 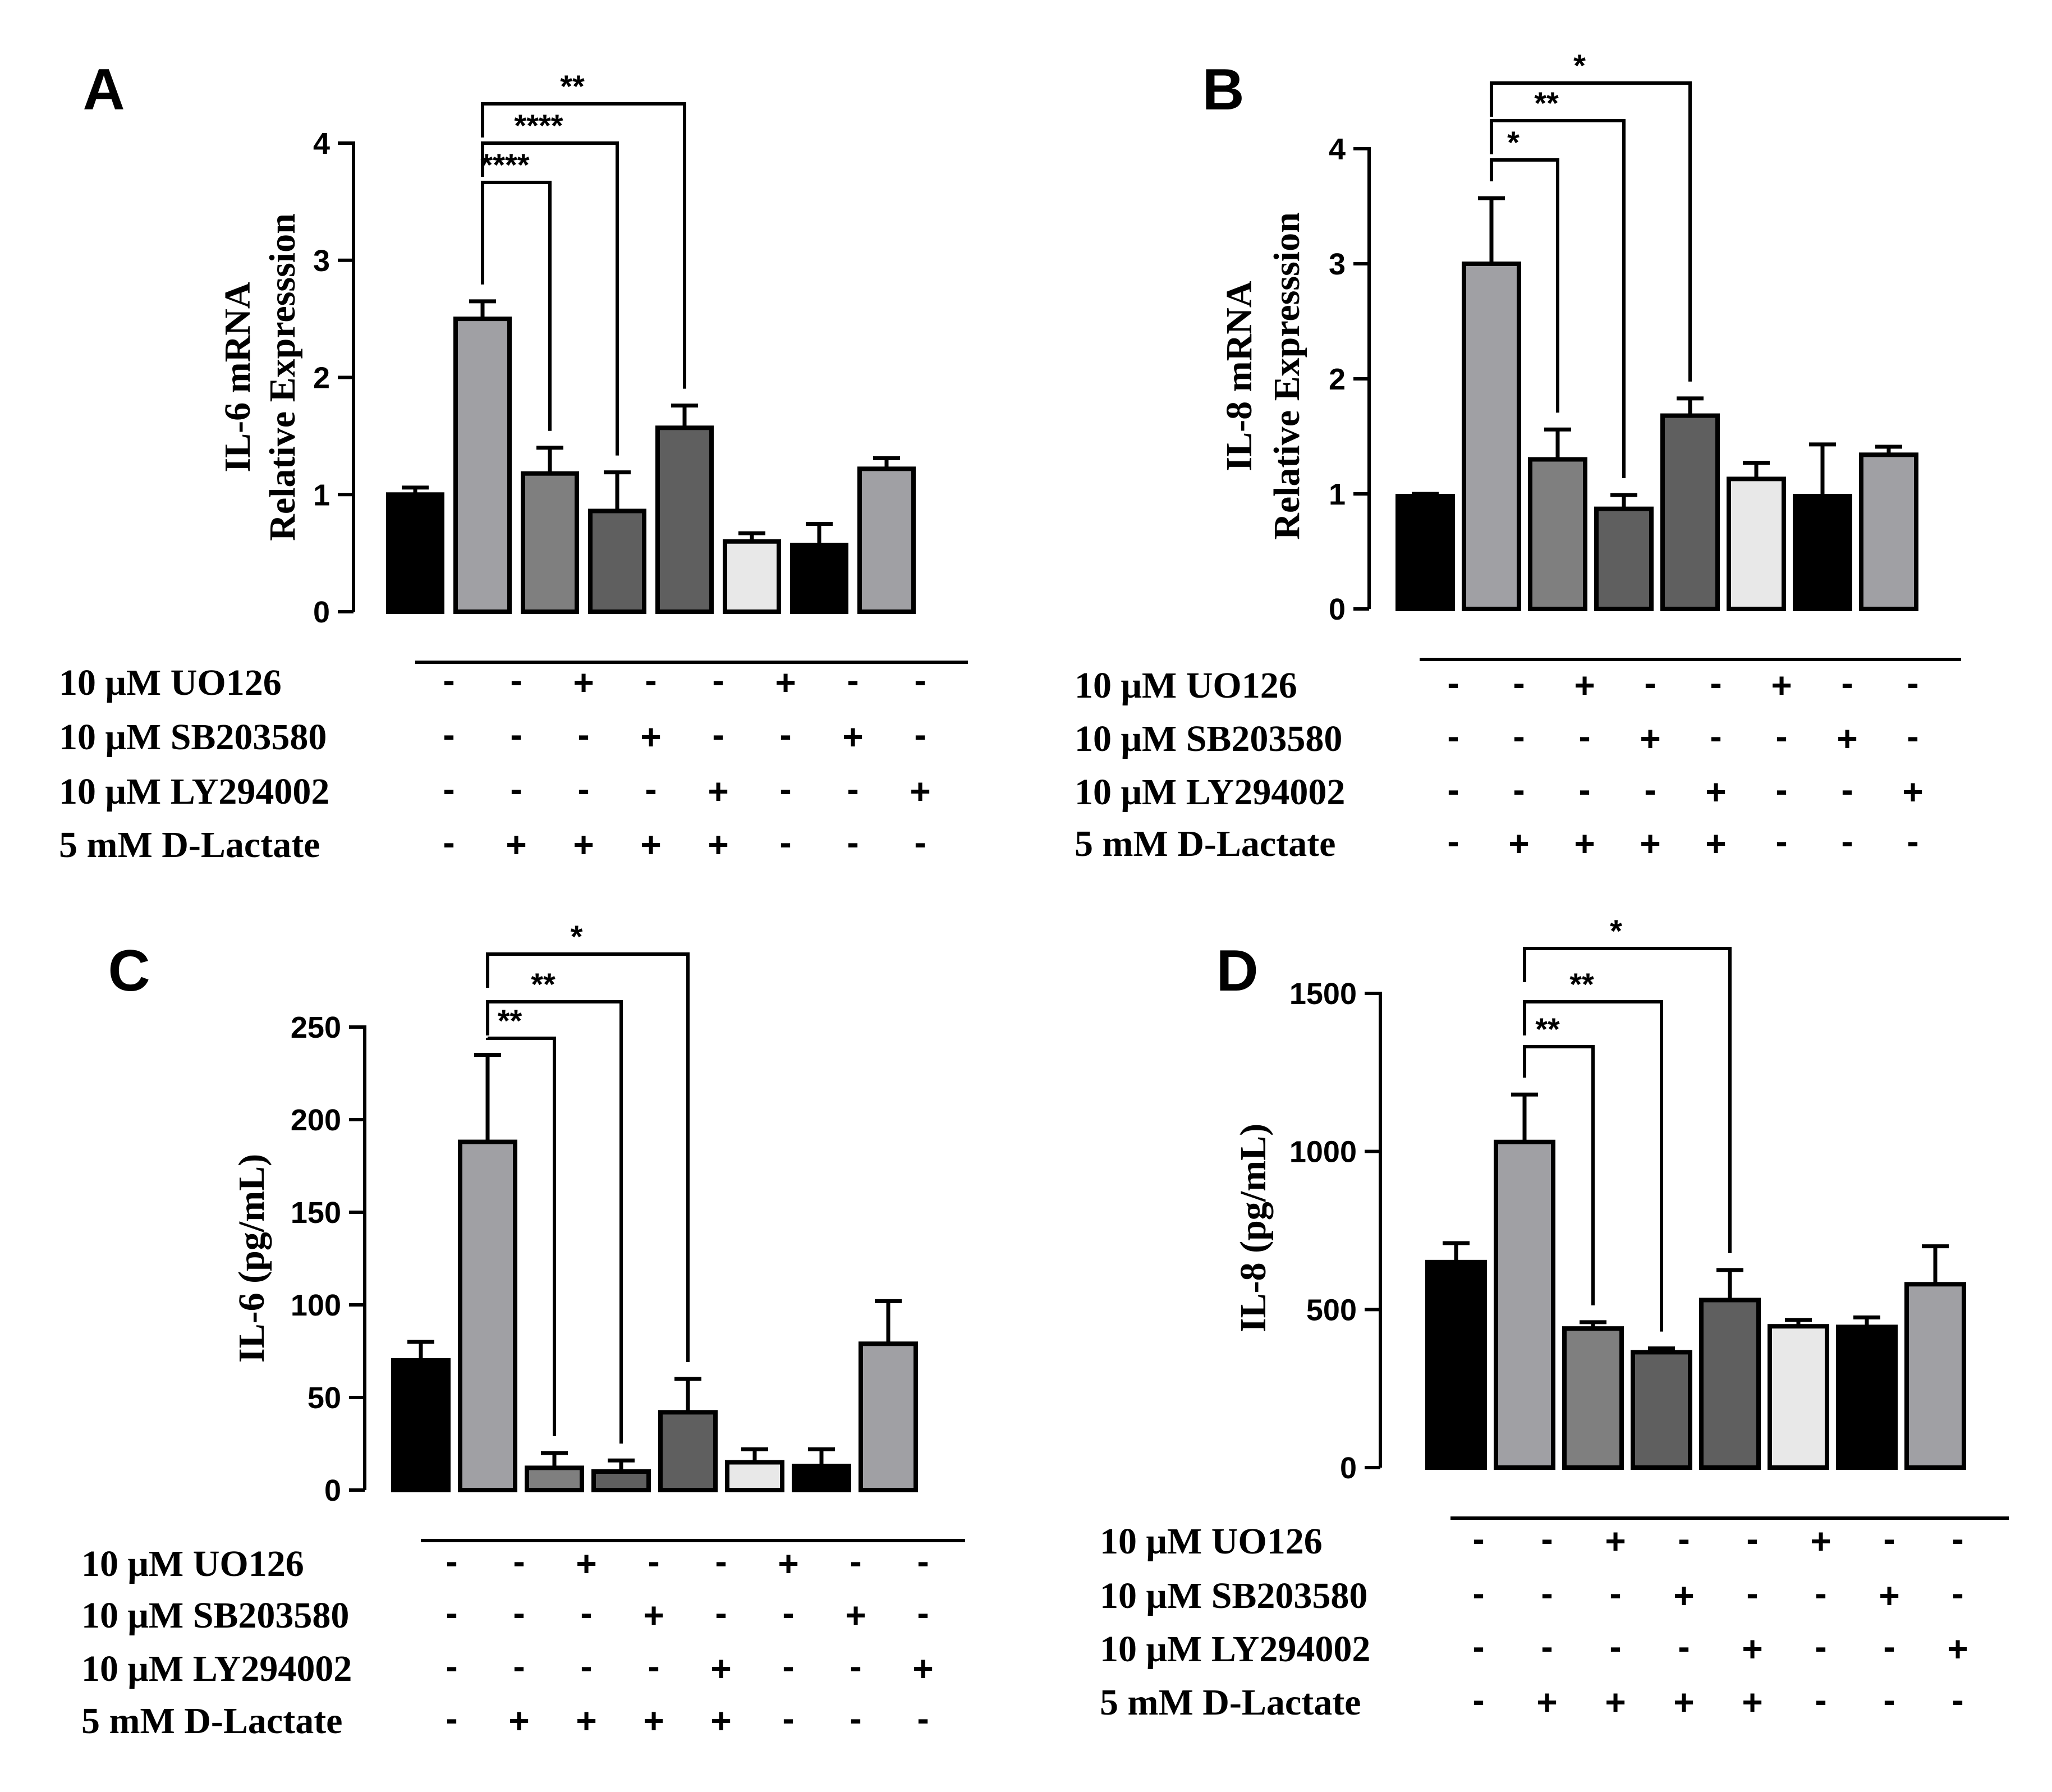 I want to click on significance-label: ****, so click(x=505, y=164).